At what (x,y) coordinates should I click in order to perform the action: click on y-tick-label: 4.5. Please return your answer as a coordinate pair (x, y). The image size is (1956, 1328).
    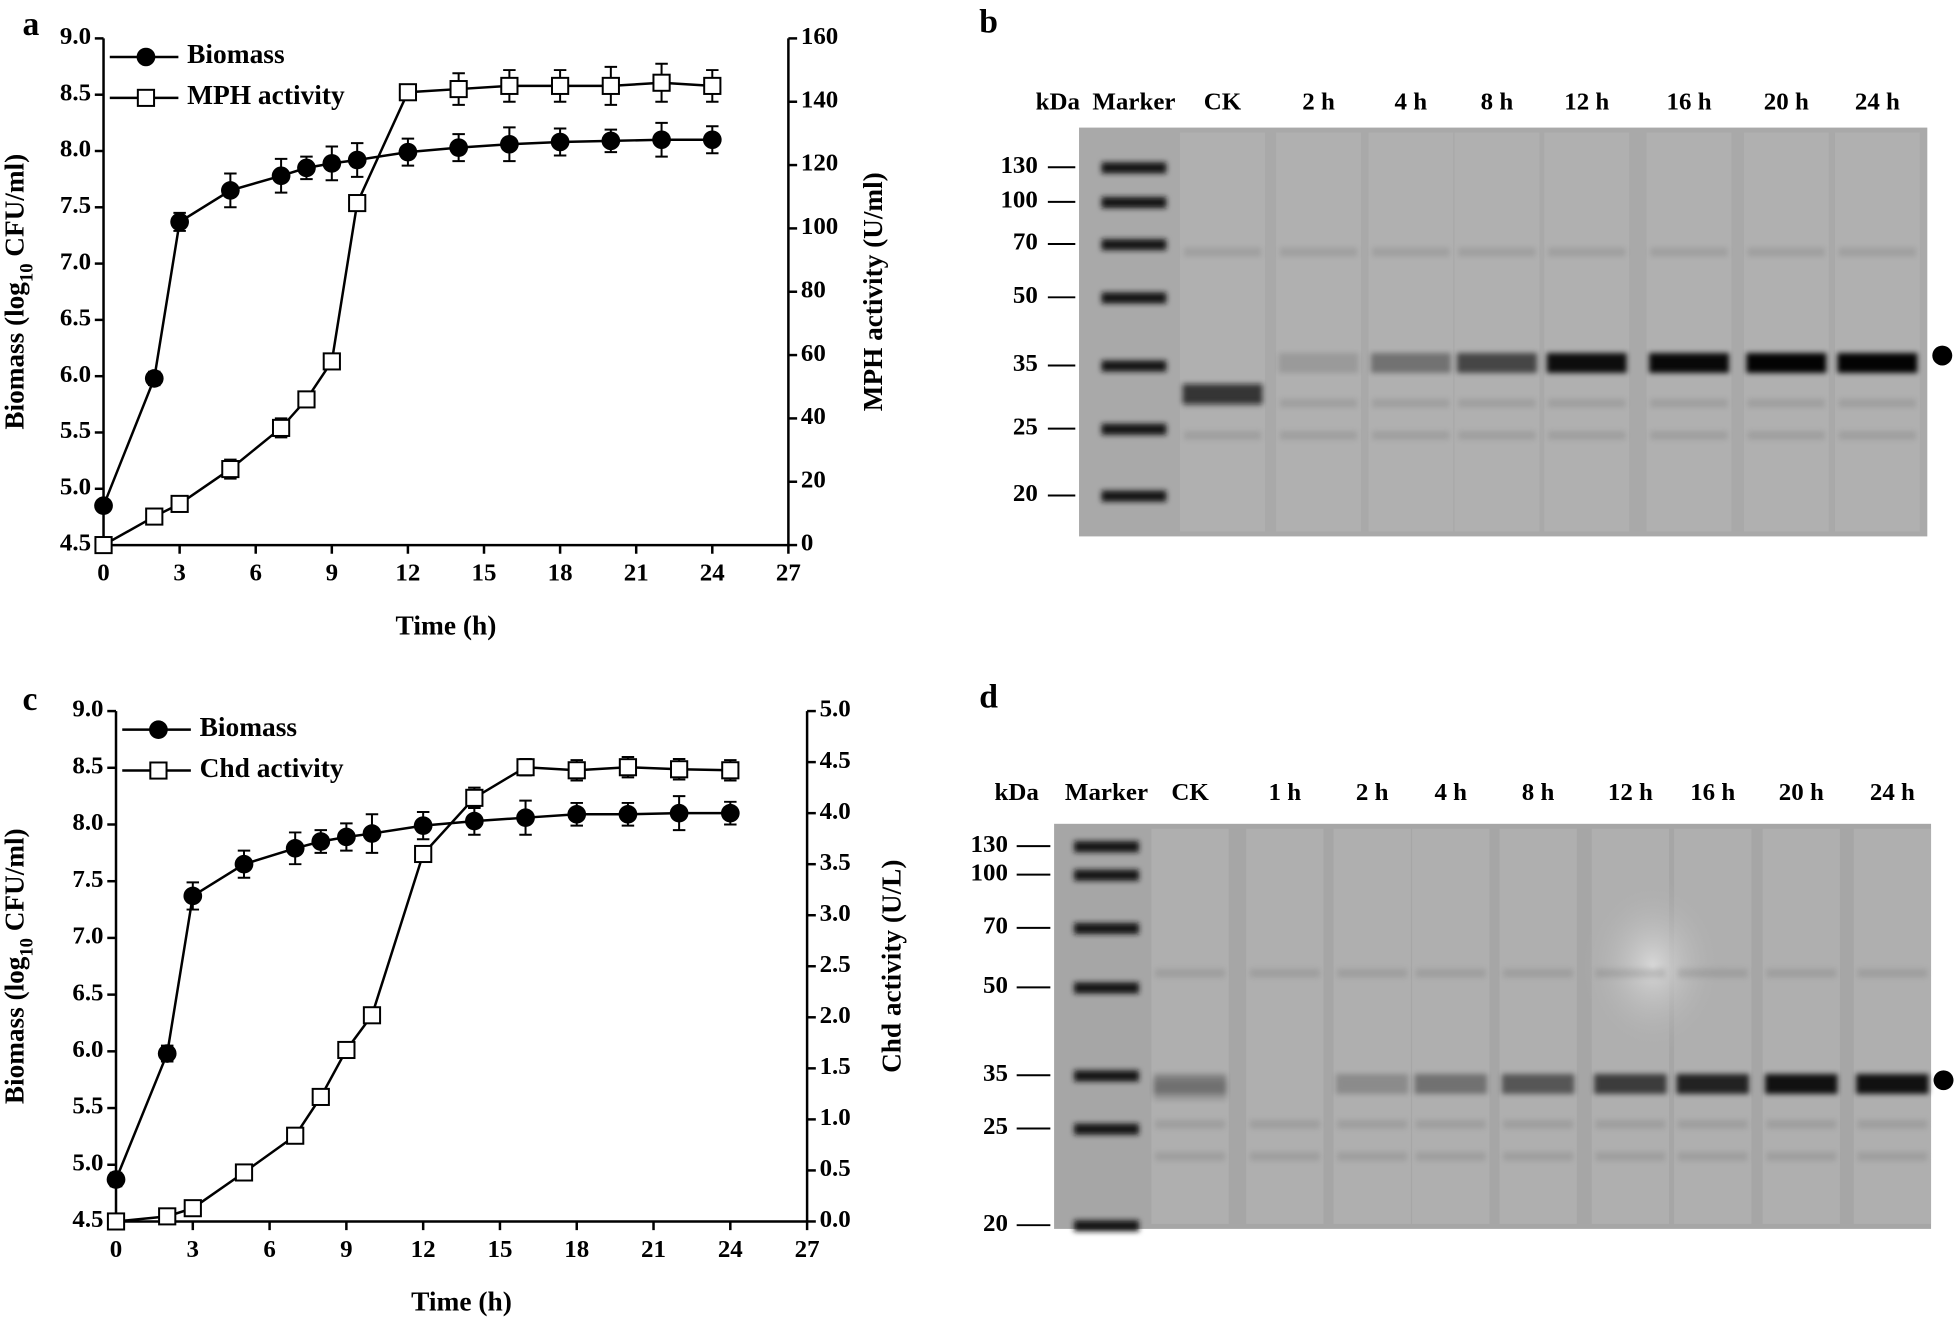
    Looking at the image, I should click on (75, 543).